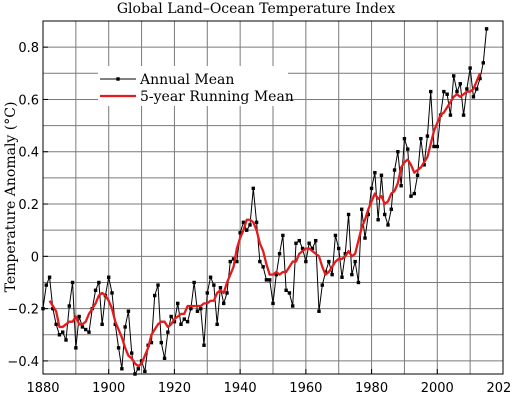  What do you see at coordinates (256, 9) in the screenshot?
I see `chart-title: Global Land–Ocean Temperature Index` at bounding box center [256, 9].